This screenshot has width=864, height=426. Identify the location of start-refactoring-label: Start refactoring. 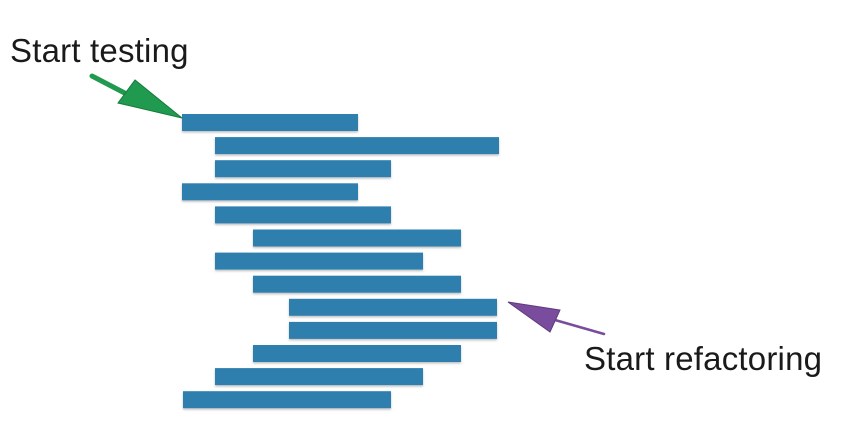
(703, 358).